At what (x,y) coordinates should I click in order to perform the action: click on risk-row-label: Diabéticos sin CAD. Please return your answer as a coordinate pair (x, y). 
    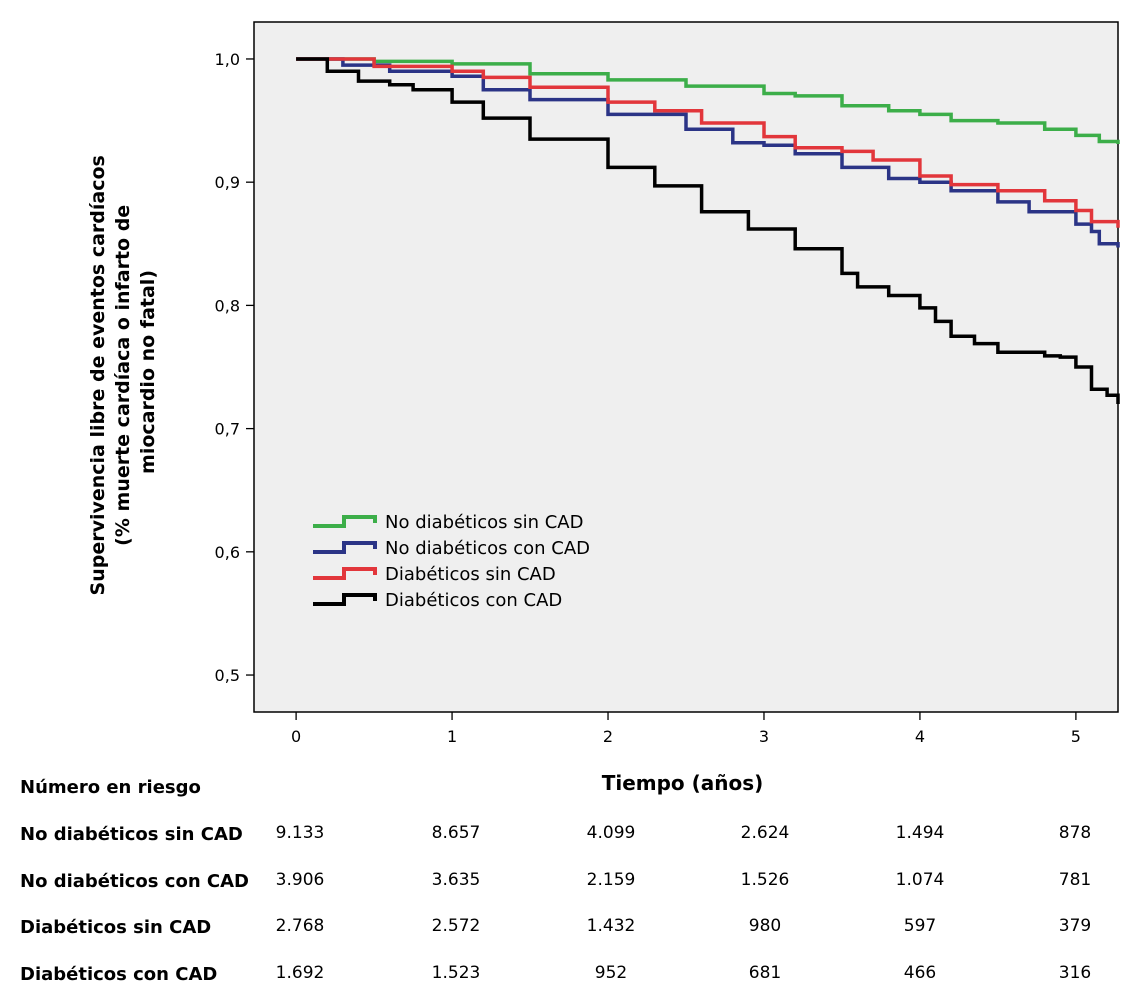
    Looking at the image, I should click on (116, 927).